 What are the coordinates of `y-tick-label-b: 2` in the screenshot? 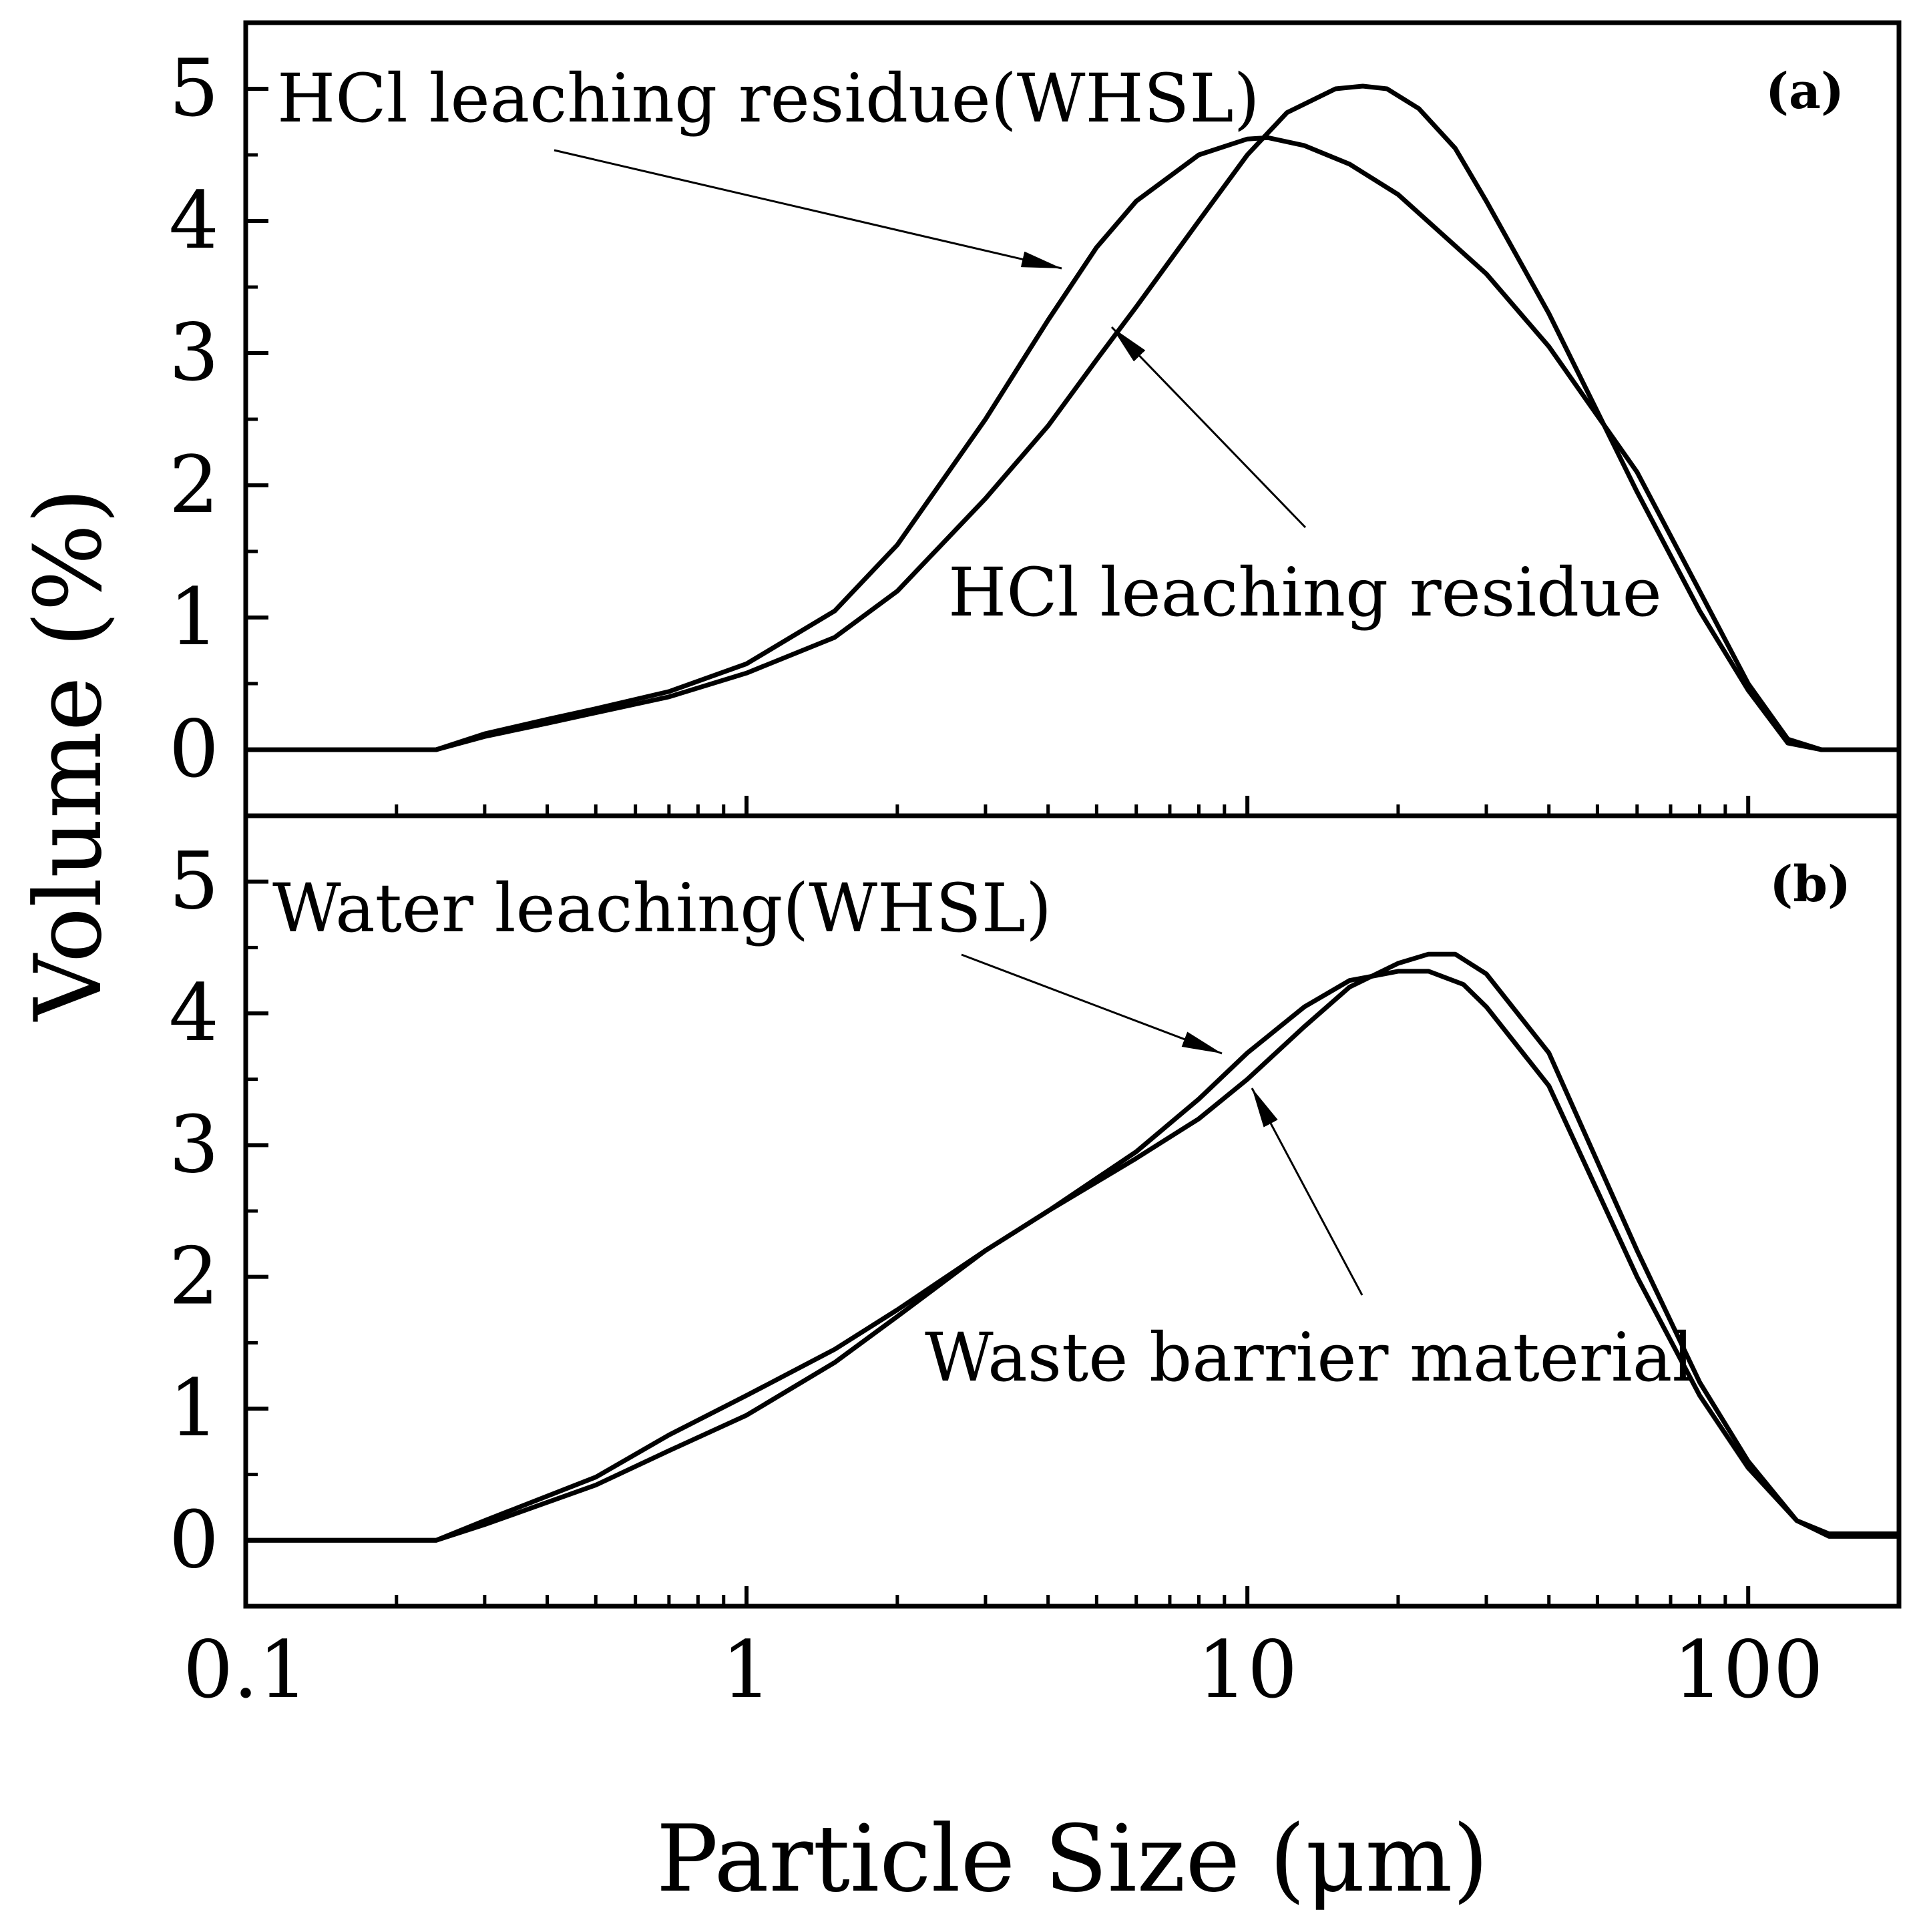 It's located at (194, 1276).